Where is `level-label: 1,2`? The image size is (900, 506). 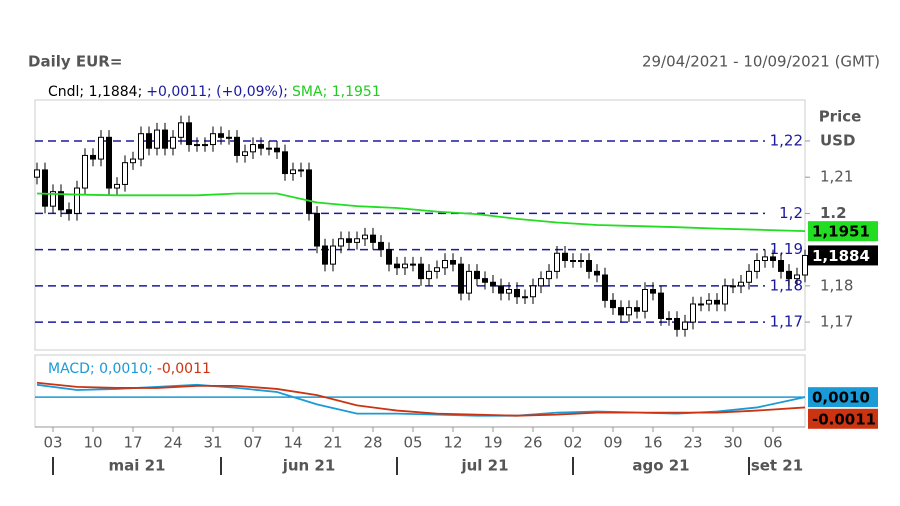
level-label: 1,2 is located at coordinates (791, 213).